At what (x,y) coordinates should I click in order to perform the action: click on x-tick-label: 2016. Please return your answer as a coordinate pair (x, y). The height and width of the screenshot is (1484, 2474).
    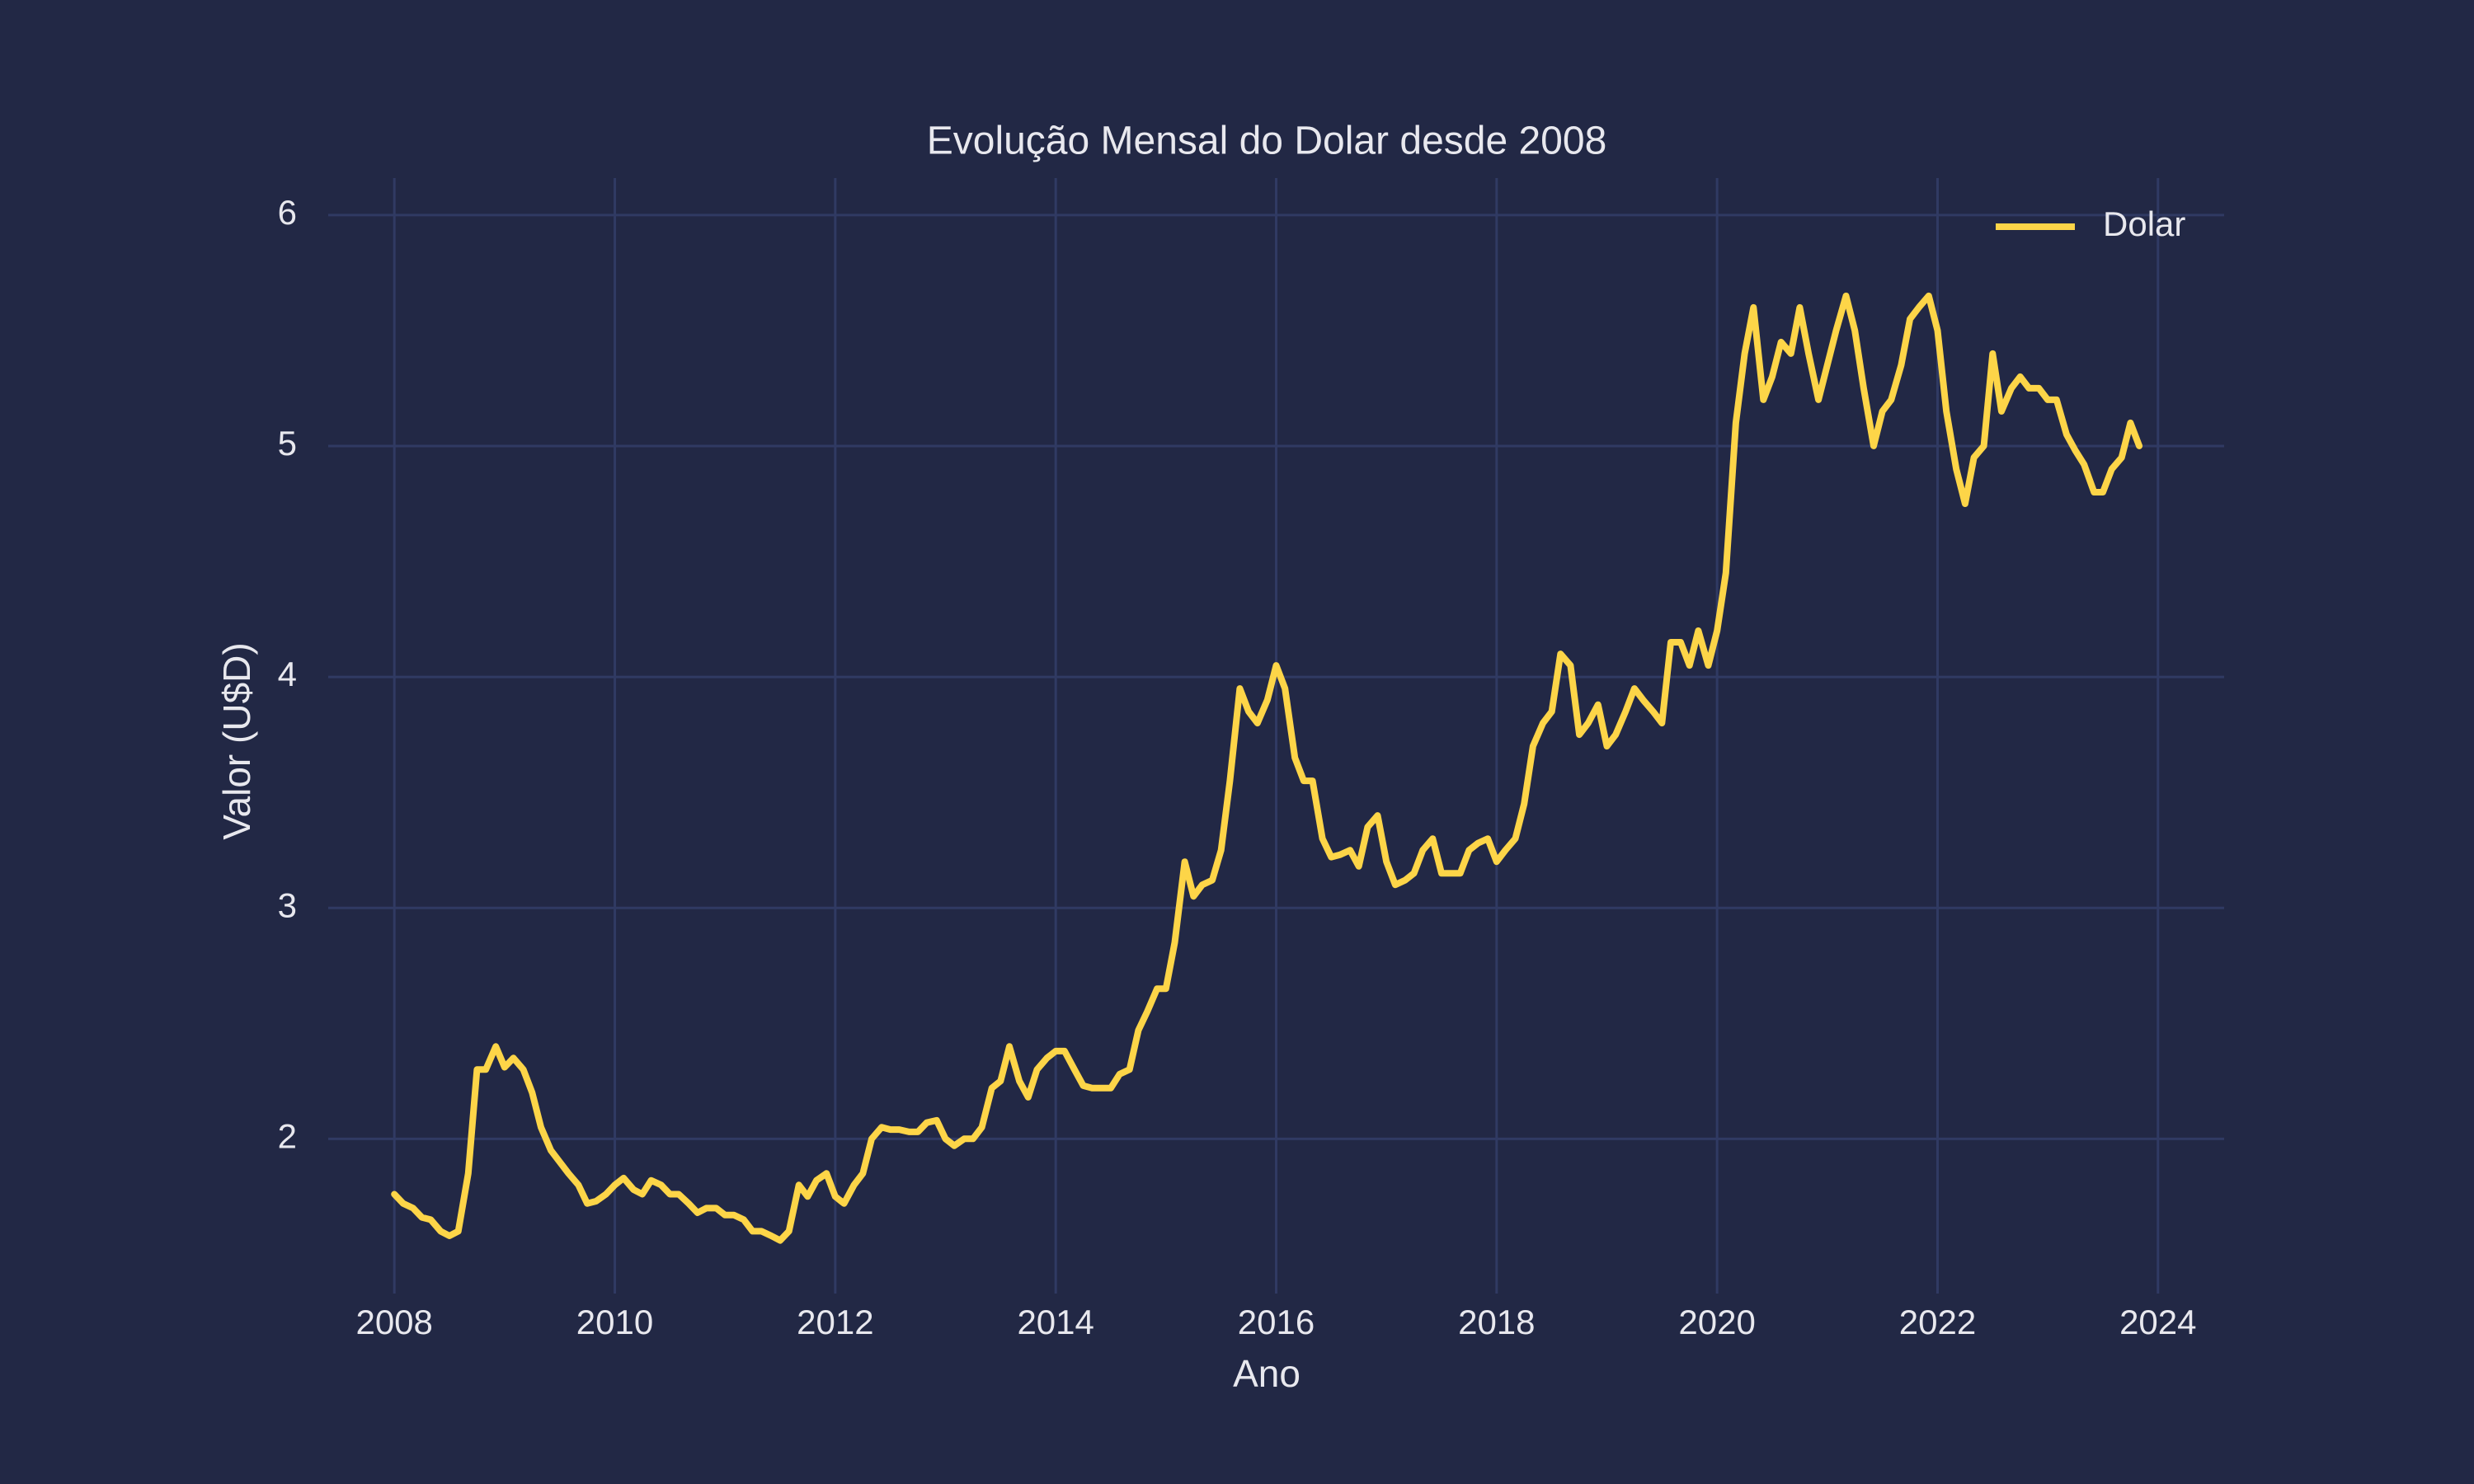
    Looking at the image, I should click on (1276, 1322).